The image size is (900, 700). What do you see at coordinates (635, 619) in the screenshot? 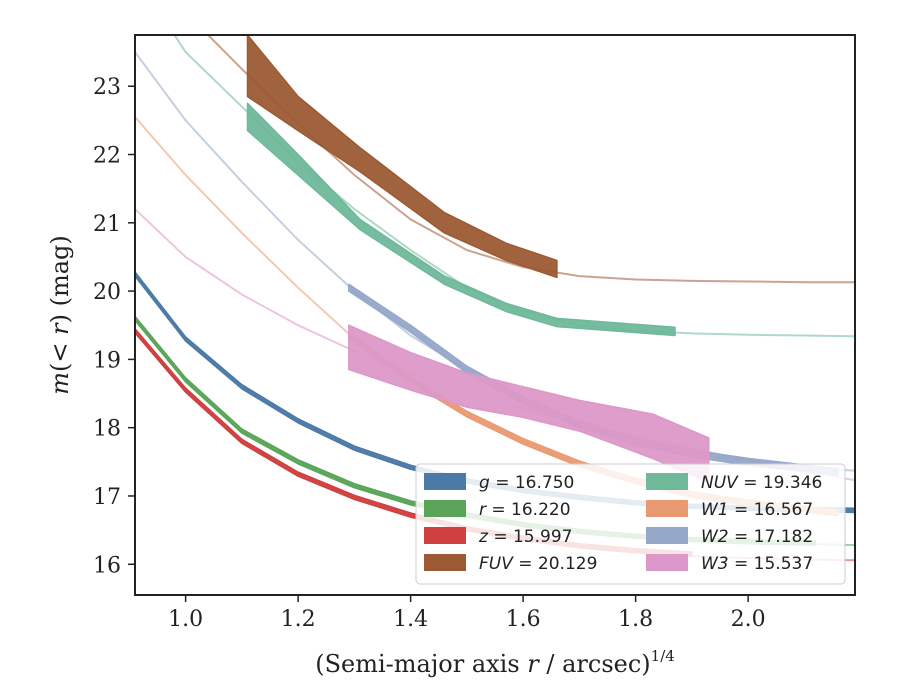
I see `x-tick-label: 1.8` at bounding box center [635, 619].